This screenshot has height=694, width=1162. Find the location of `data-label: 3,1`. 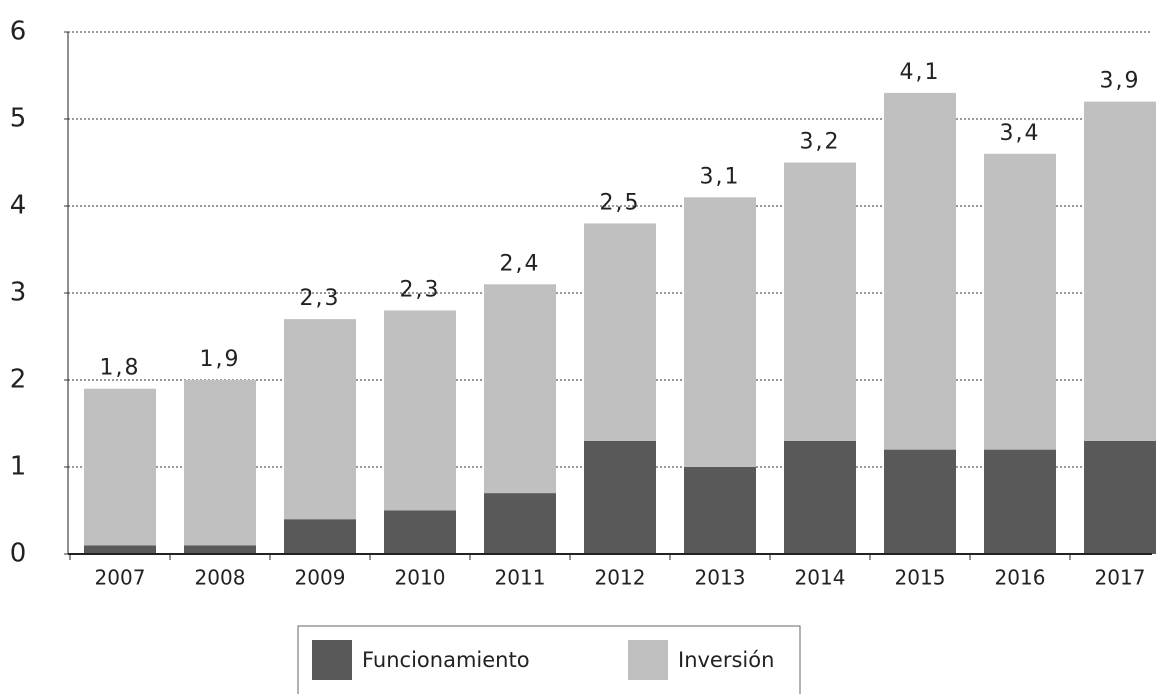

data-label: 3,1 is located at coordinates (720, 176).